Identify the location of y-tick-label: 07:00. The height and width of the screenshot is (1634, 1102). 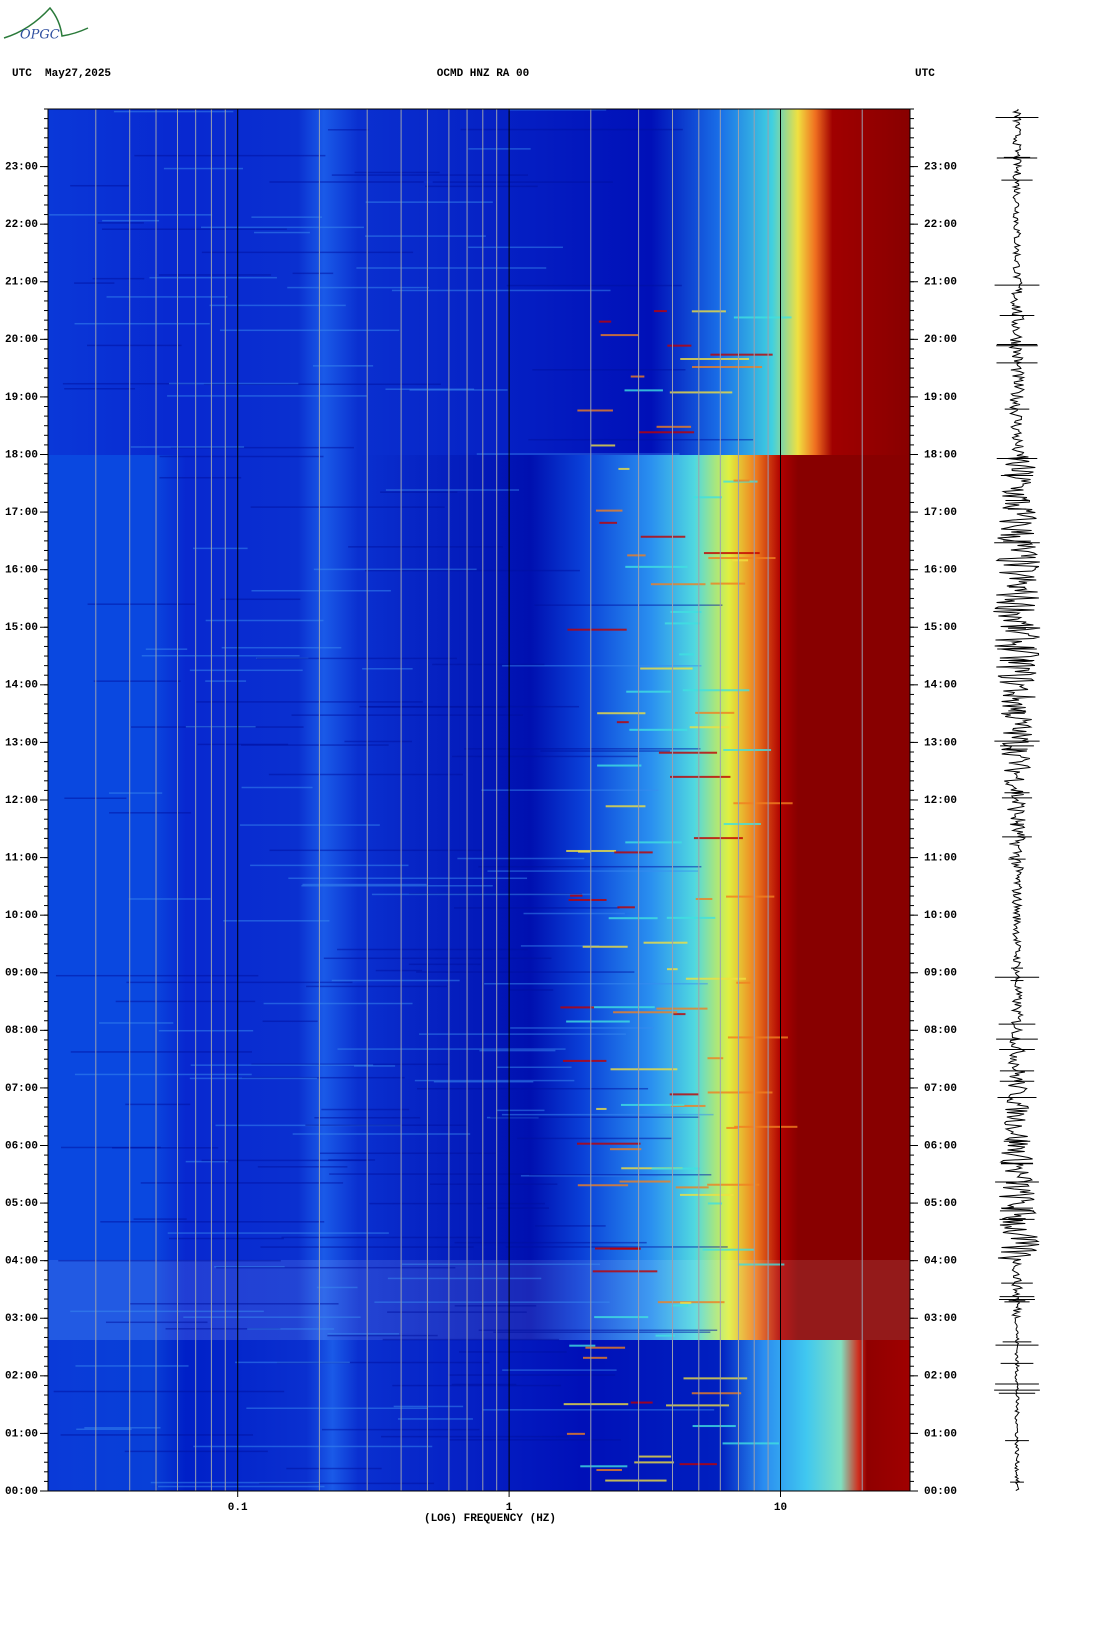
(21, 1089).